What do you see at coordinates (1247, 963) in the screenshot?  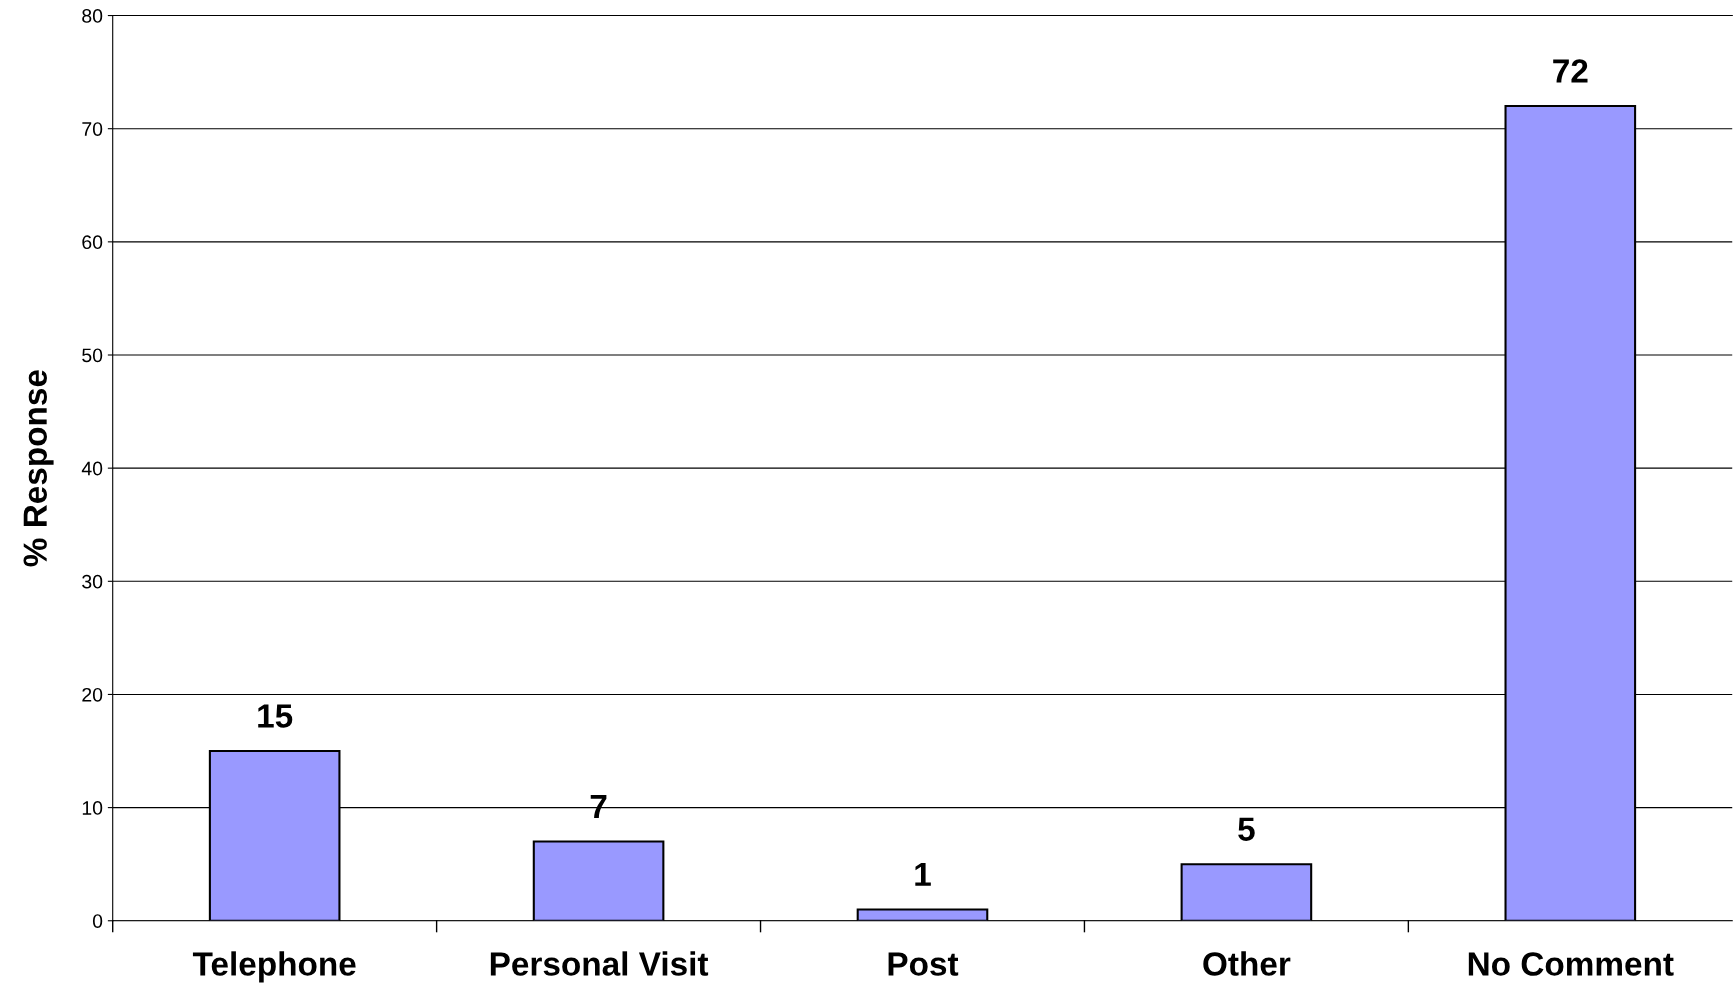 I see `x-tick-label: Other` at bounding box center [1247, 963].